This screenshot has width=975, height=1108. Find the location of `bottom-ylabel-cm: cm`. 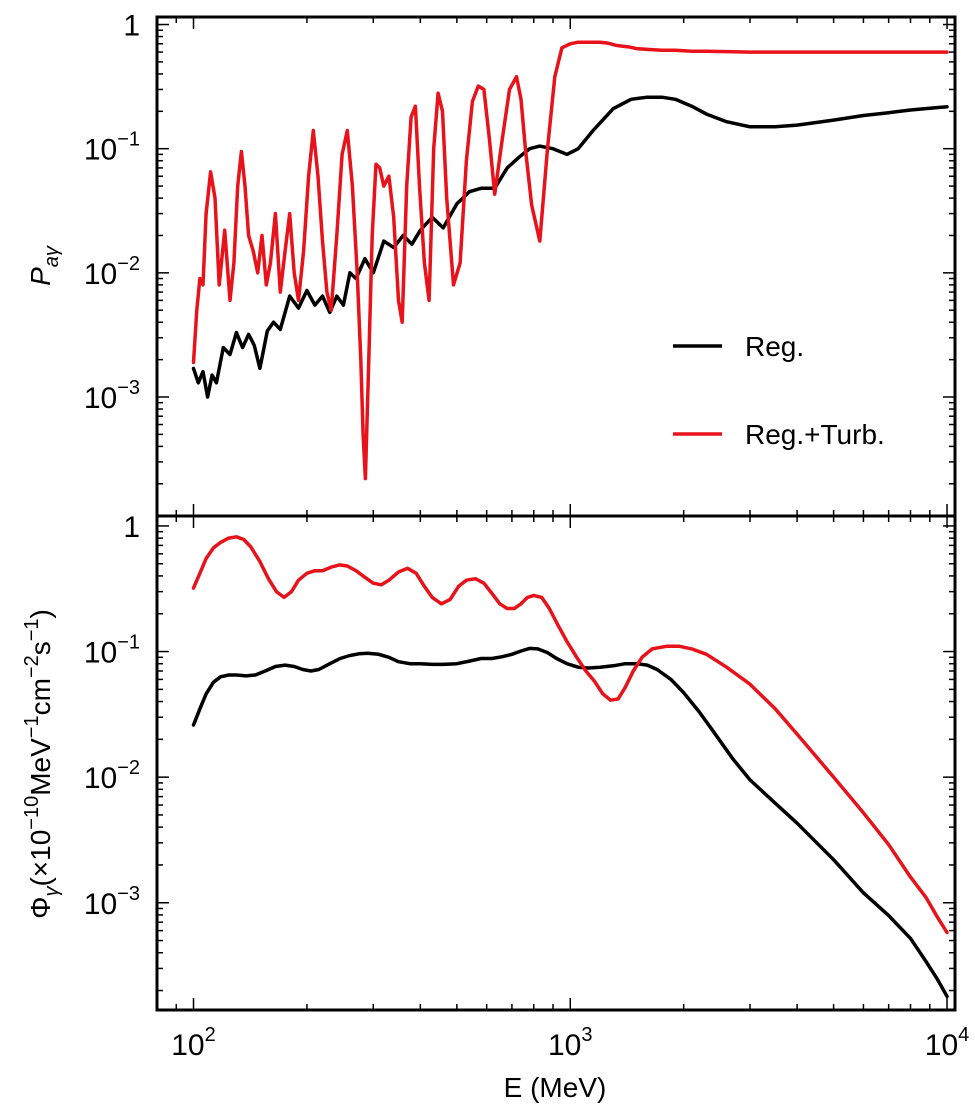

bottom-ylabel-cm: cm is located at coordinates (40, 696).